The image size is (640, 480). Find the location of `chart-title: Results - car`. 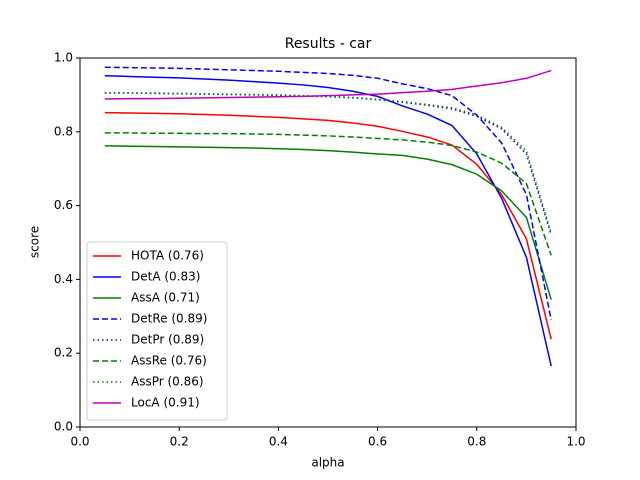

chart-title: Results - car is located at coordinates (328, 44).